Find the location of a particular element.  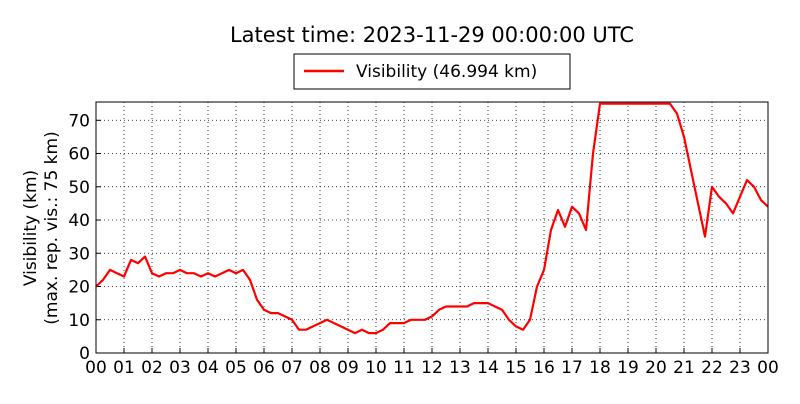

y-tick-label: 50 is located at coordinates (79, 188).